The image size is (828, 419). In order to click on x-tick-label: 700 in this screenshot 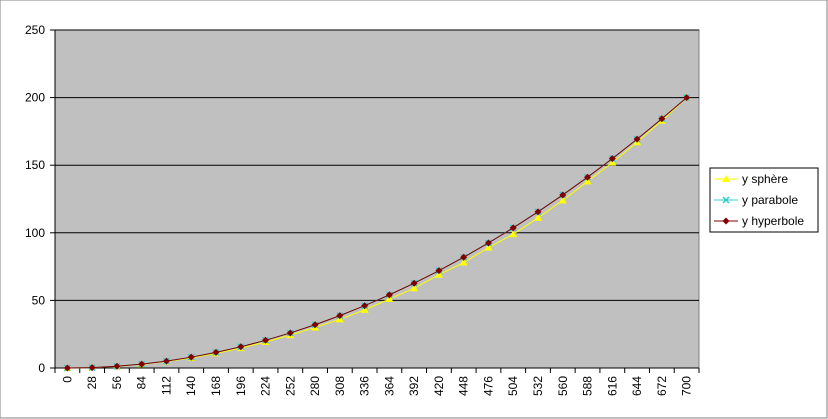, I will do `click(687, 386)`.